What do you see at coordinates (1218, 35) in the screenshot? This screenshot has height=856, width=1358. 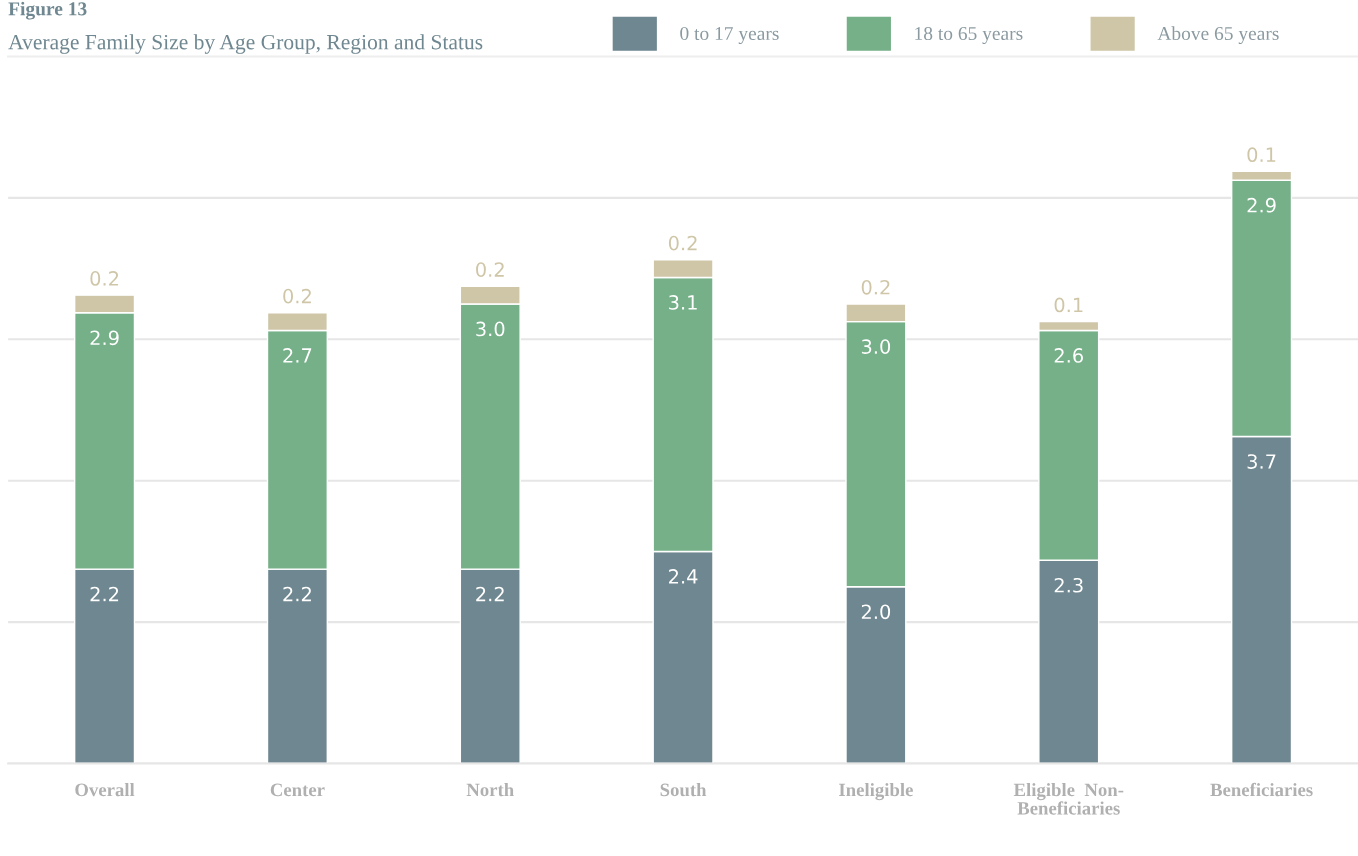 I see `legend-label: Above 65 years` at bounding box center [1218, 35].